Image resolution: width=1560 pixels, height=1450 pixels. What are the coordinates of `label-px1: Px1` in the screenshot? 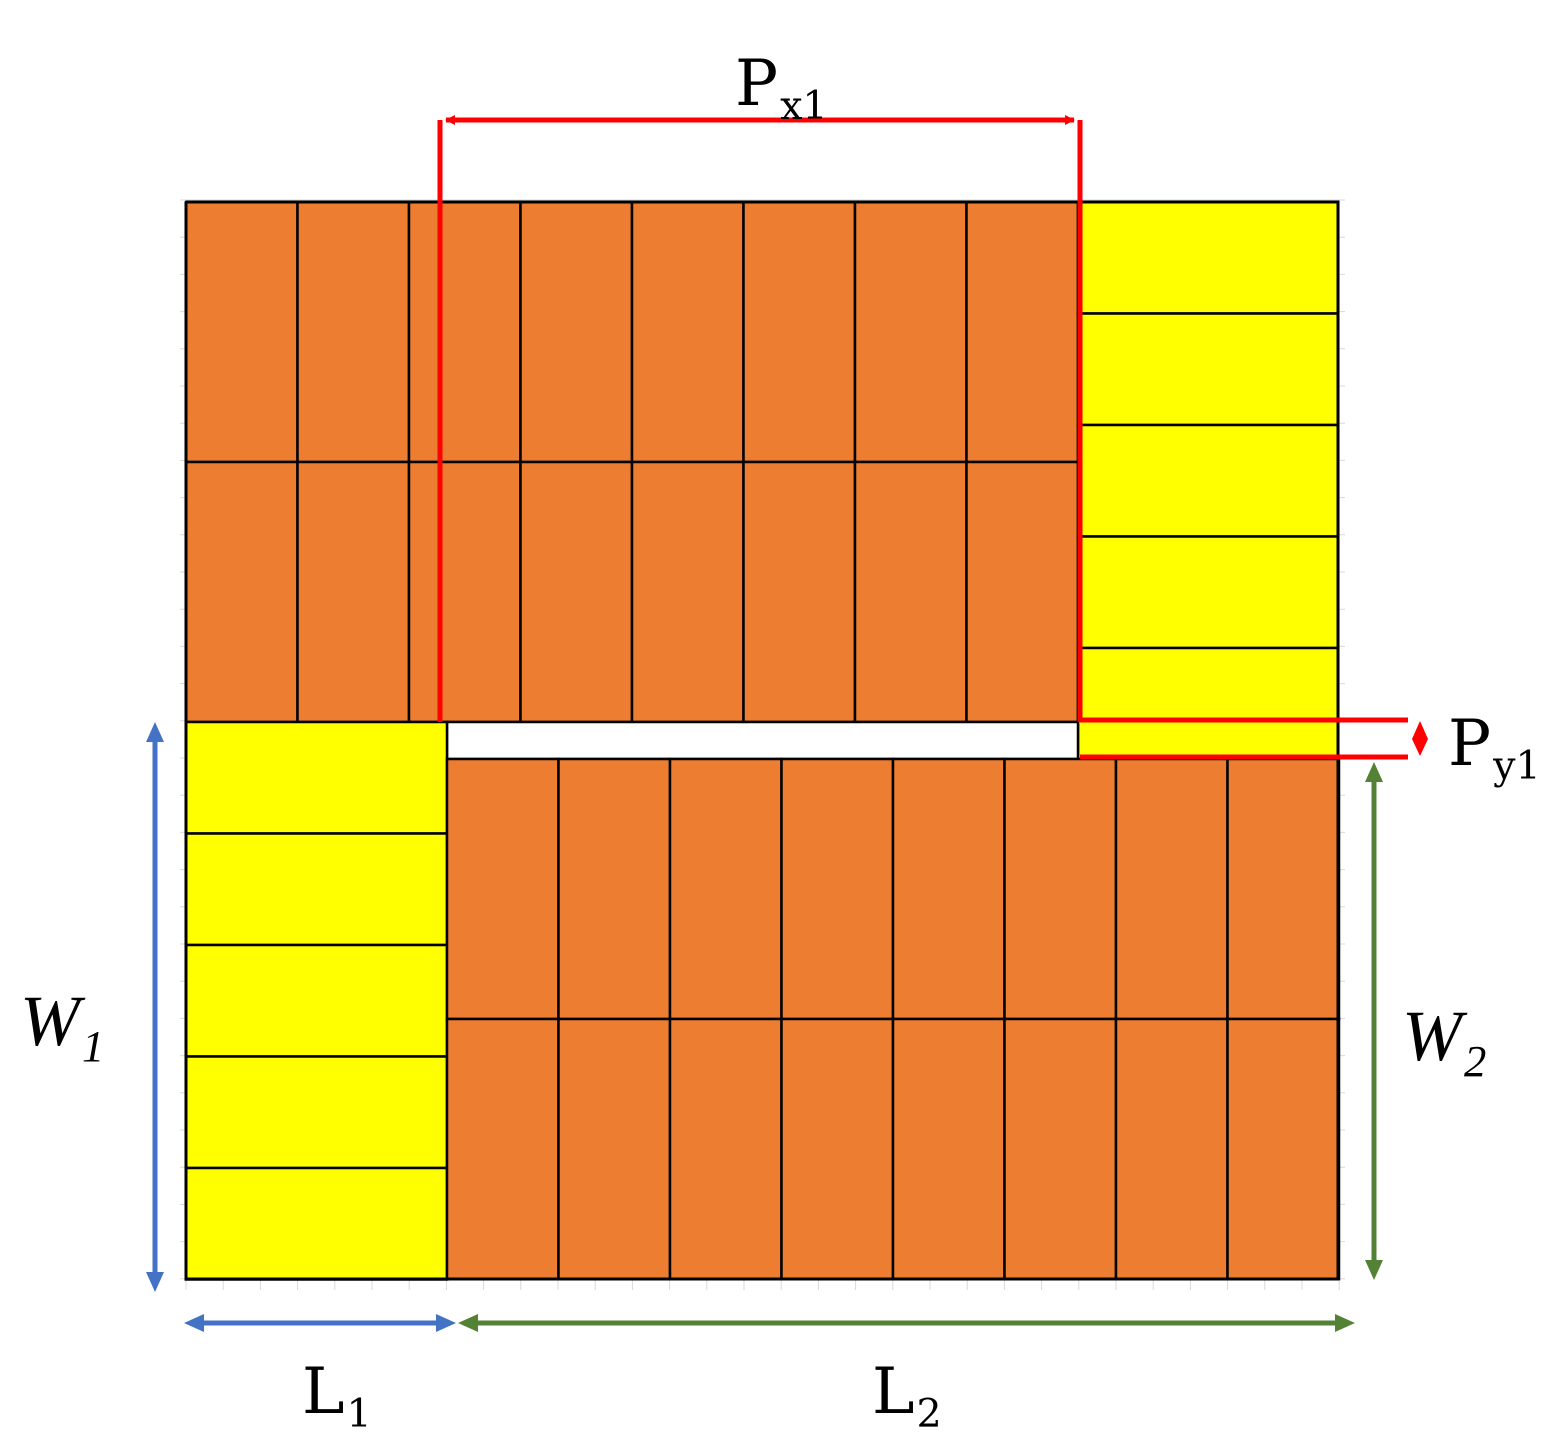 It's located at (781, 89).